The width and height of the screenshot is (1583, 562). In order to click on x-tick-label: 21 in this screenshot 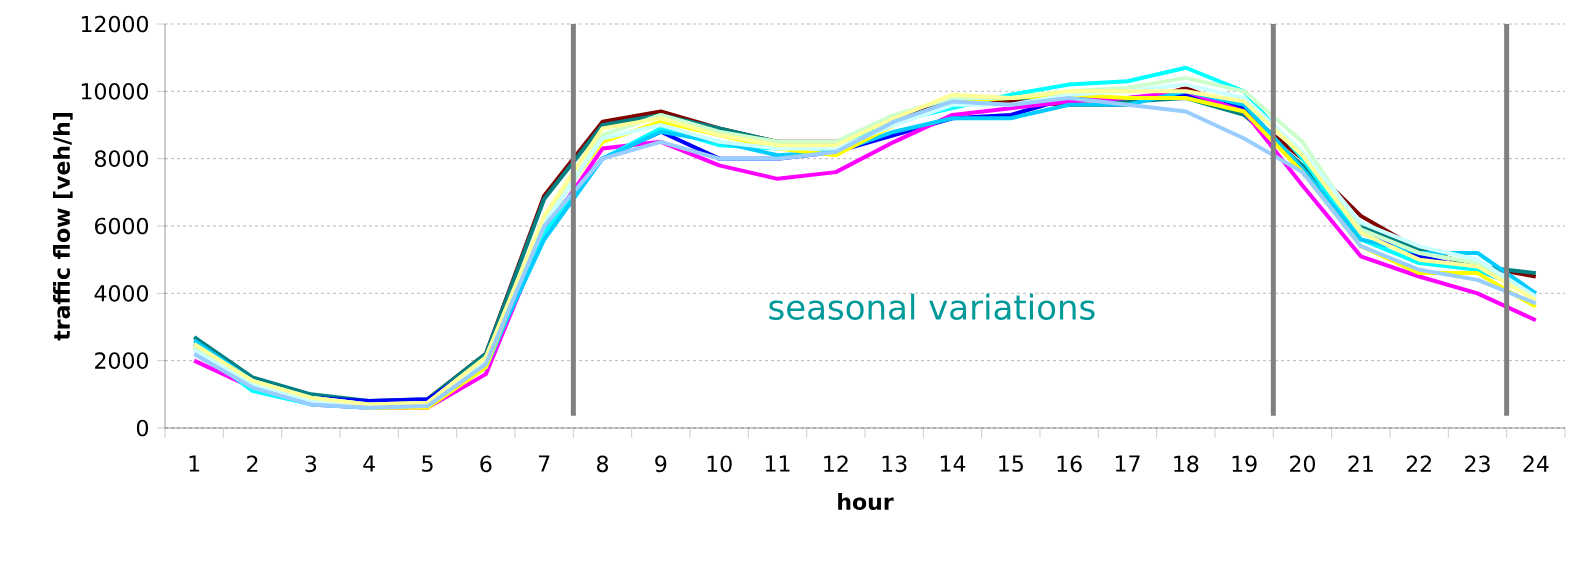, I will do `click(1360, 463)`.